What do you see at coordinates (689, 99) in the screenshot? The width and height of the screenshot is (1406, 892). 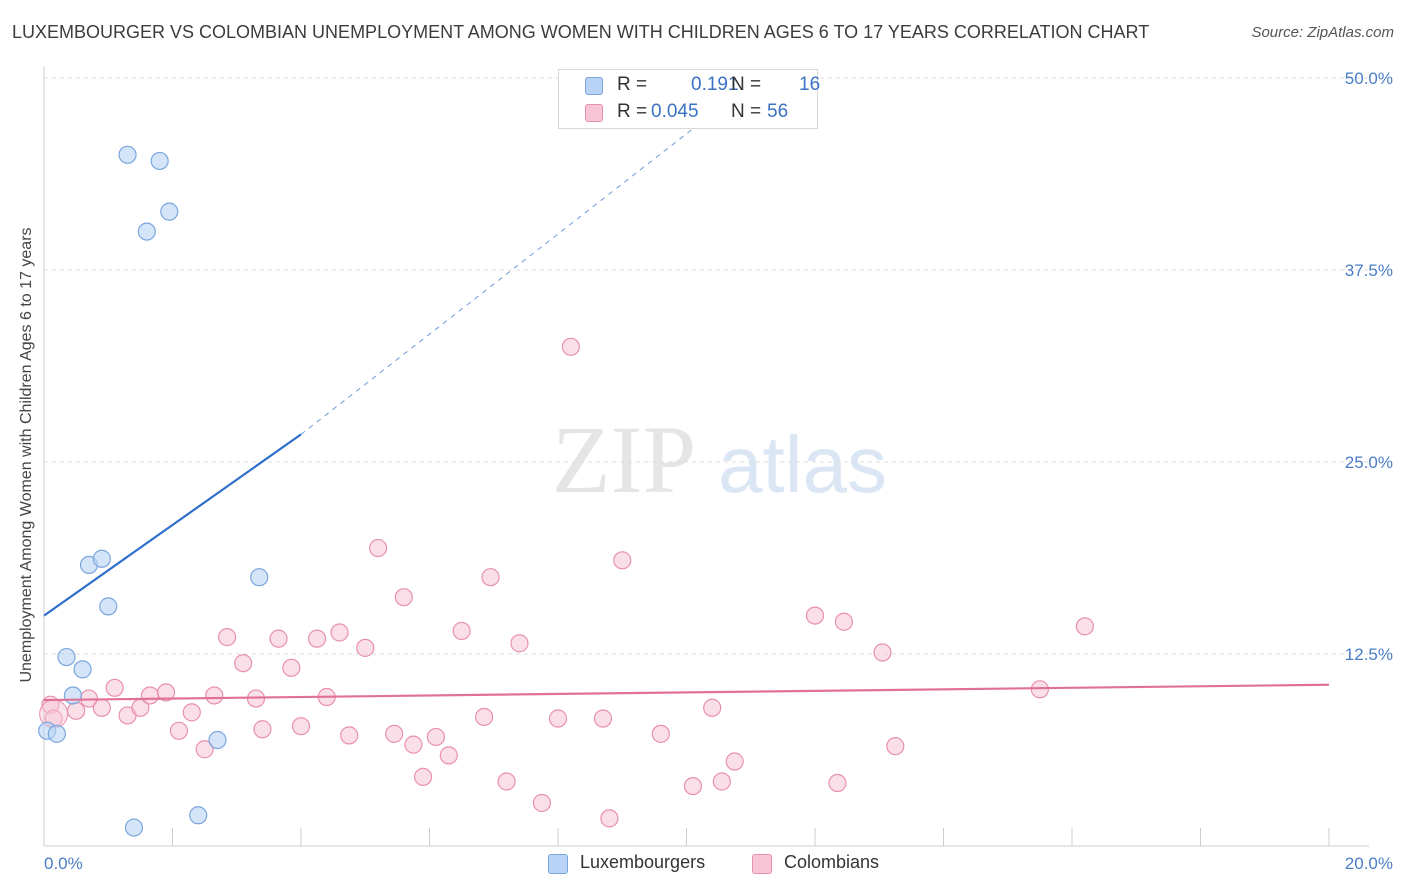 I see `correlation-legend: R = 0.191 N = 16 R = 0.045 N = 56` at bounding box center [689, 99].